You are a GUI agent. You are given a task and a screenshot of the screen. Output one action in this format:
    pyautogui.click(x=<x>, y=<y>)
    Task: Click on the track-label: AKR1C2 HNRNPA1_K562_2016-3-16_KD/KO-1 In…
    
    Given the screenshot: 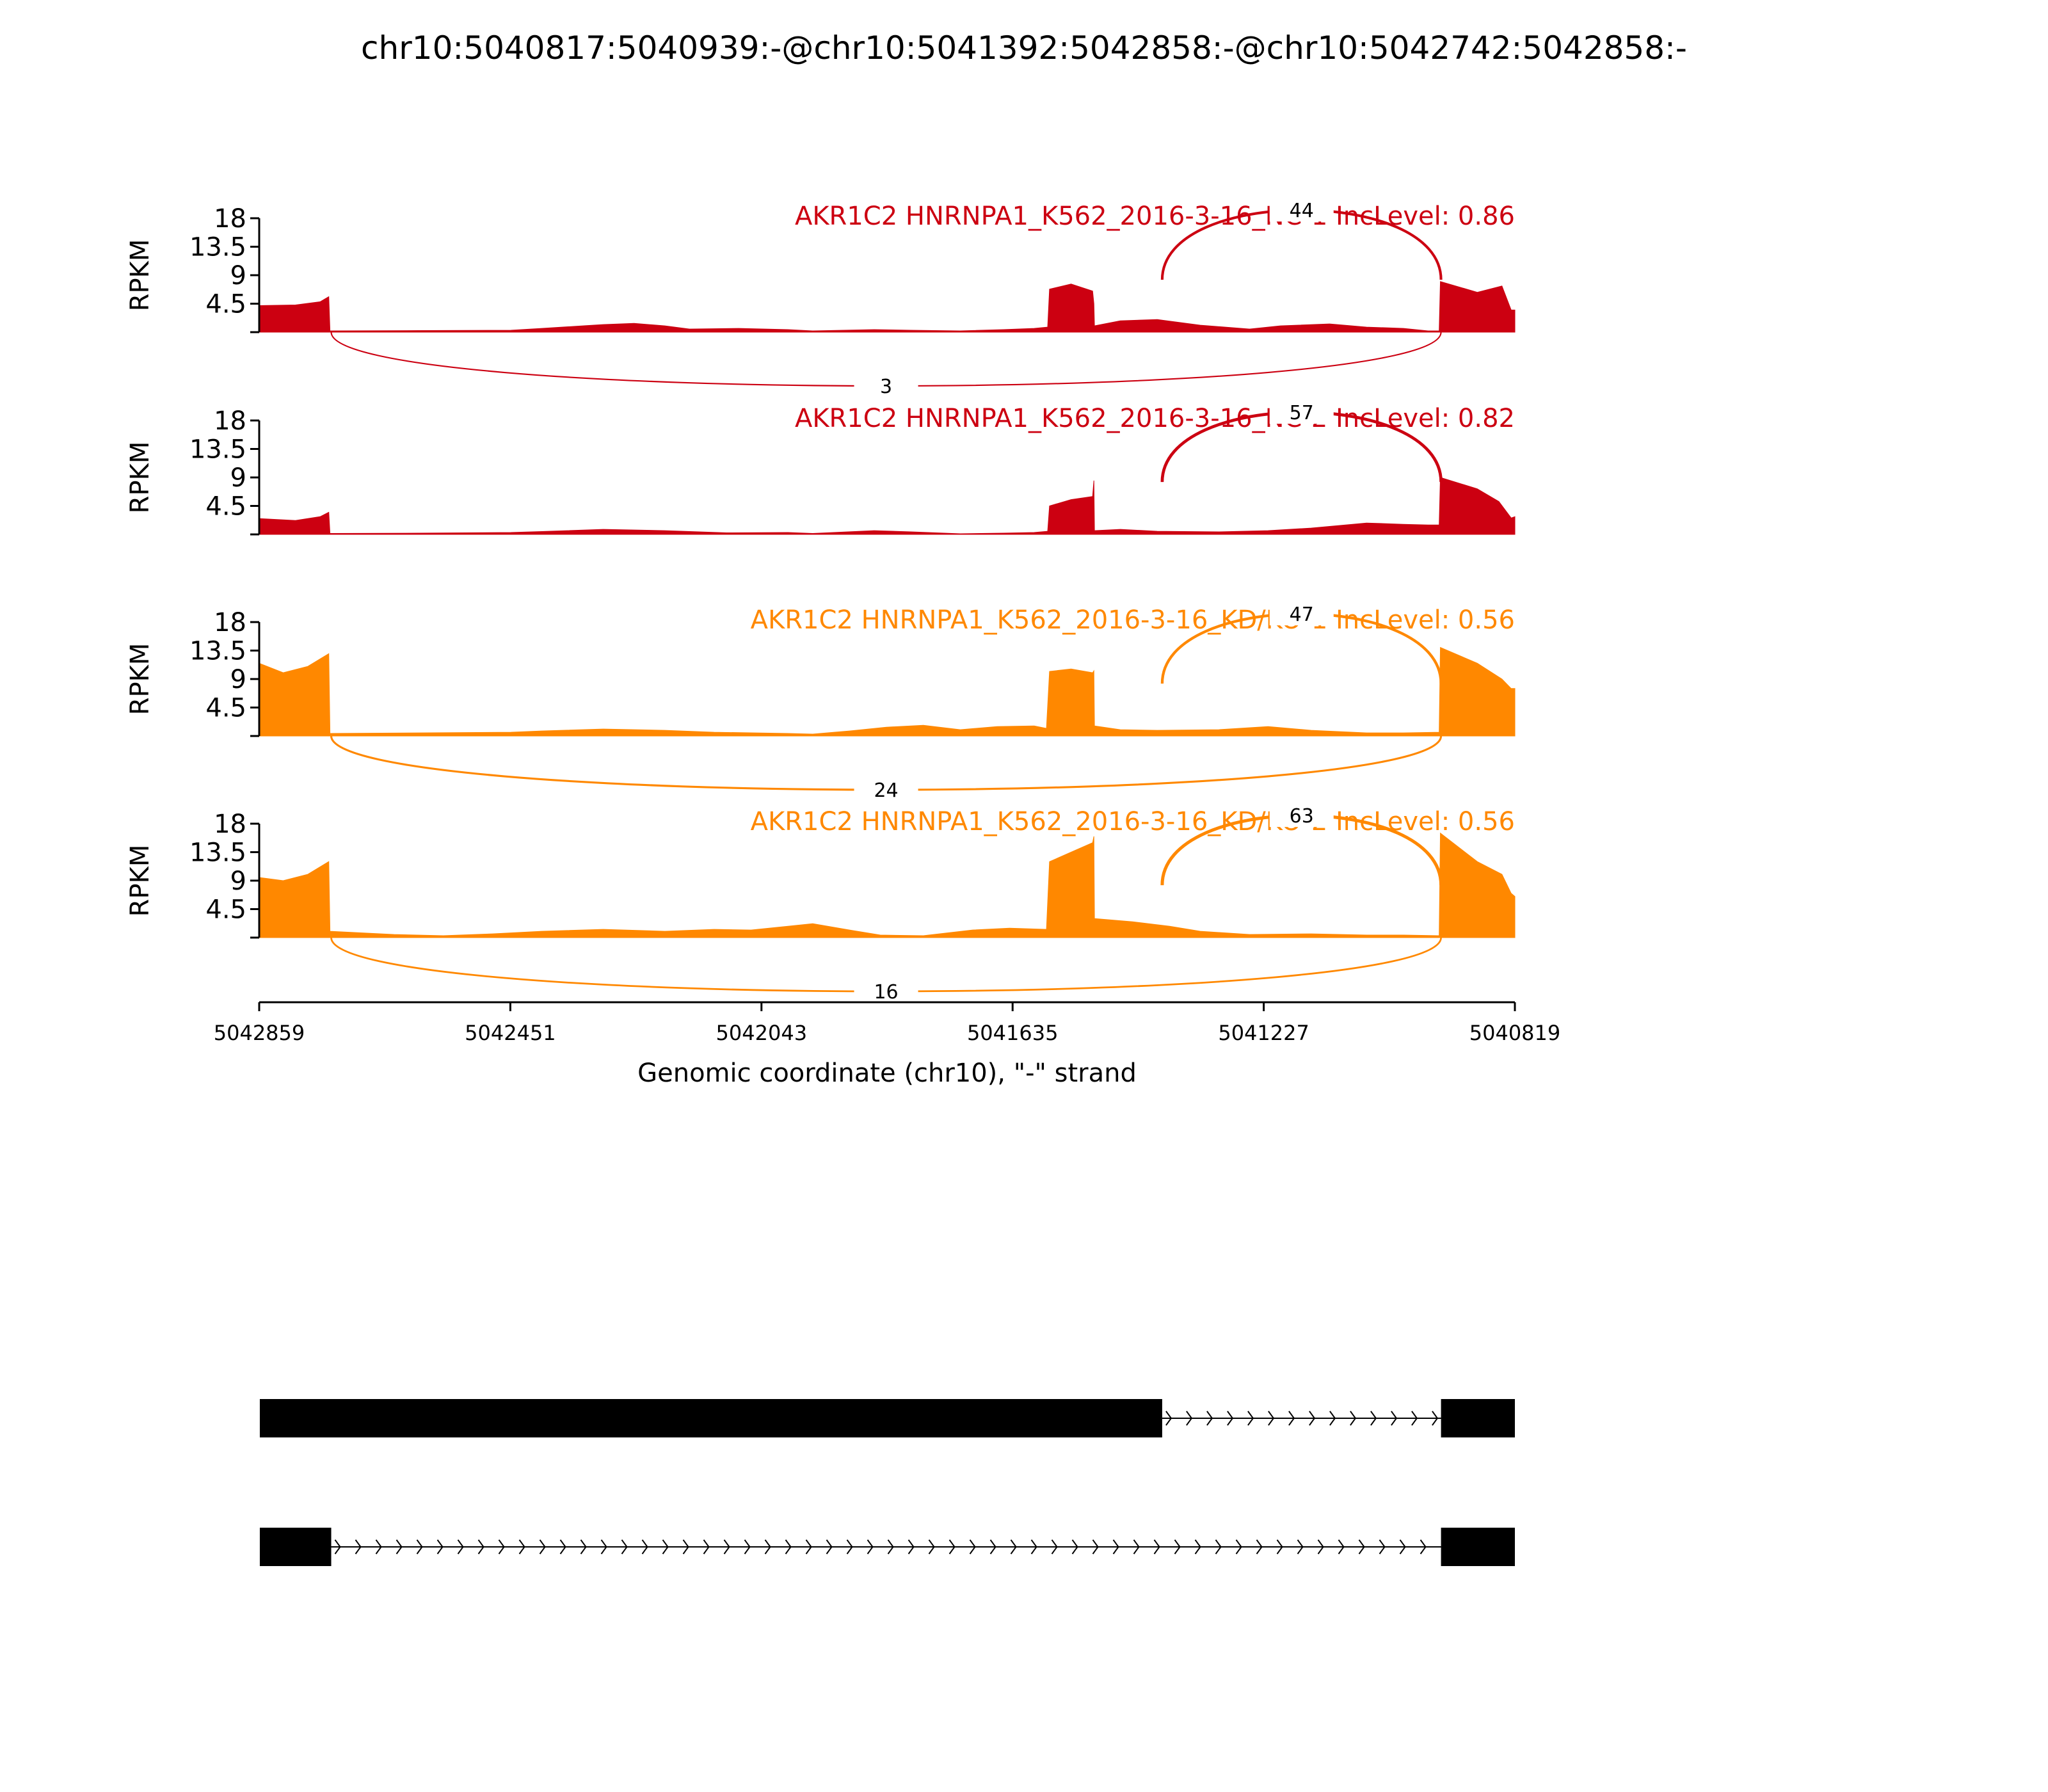 What is the action you would take?
    pyautogui.click(x=1133, y=620)
    